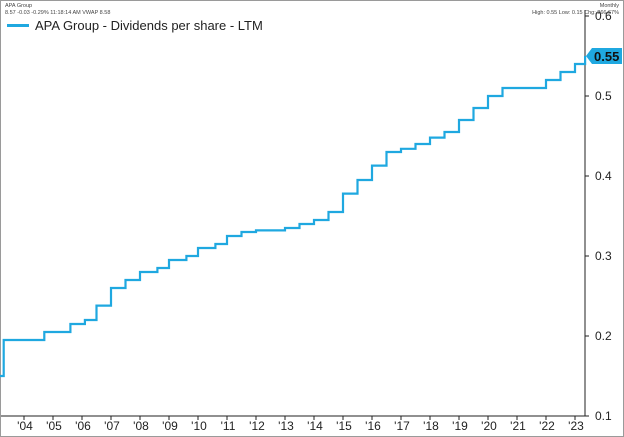  What do you see at coordinates (460, 426) in the screenshot?
I see `x-tick-label: '19` at bounding box center [460, 426].